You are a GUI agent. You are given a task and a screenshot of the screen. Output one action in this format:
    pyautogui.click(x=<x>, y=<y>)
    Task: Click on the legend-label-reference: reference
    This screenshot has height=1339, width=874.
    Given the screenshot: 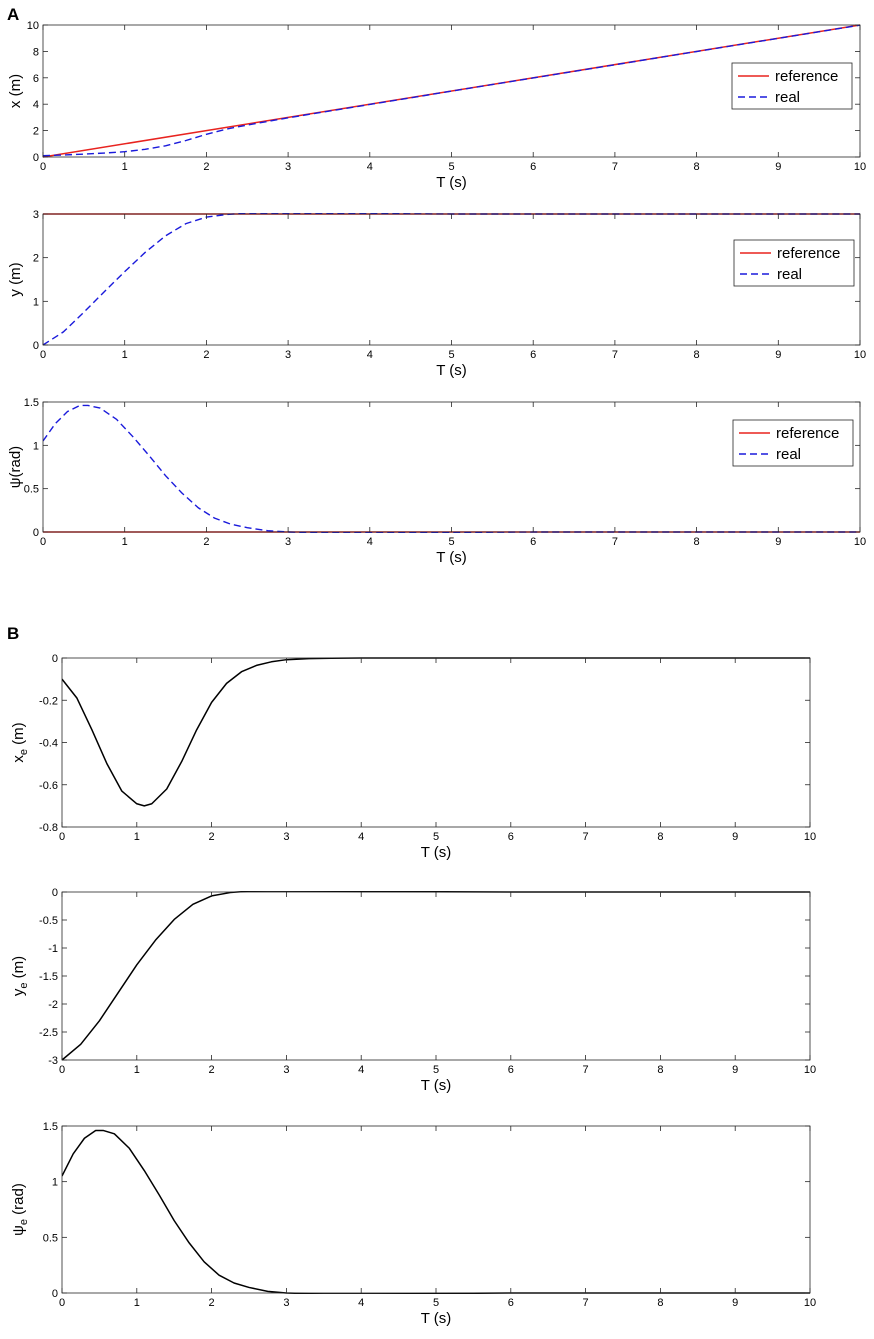 What is the action you would take?
    pyautogui.click(x=808, y=253)
    